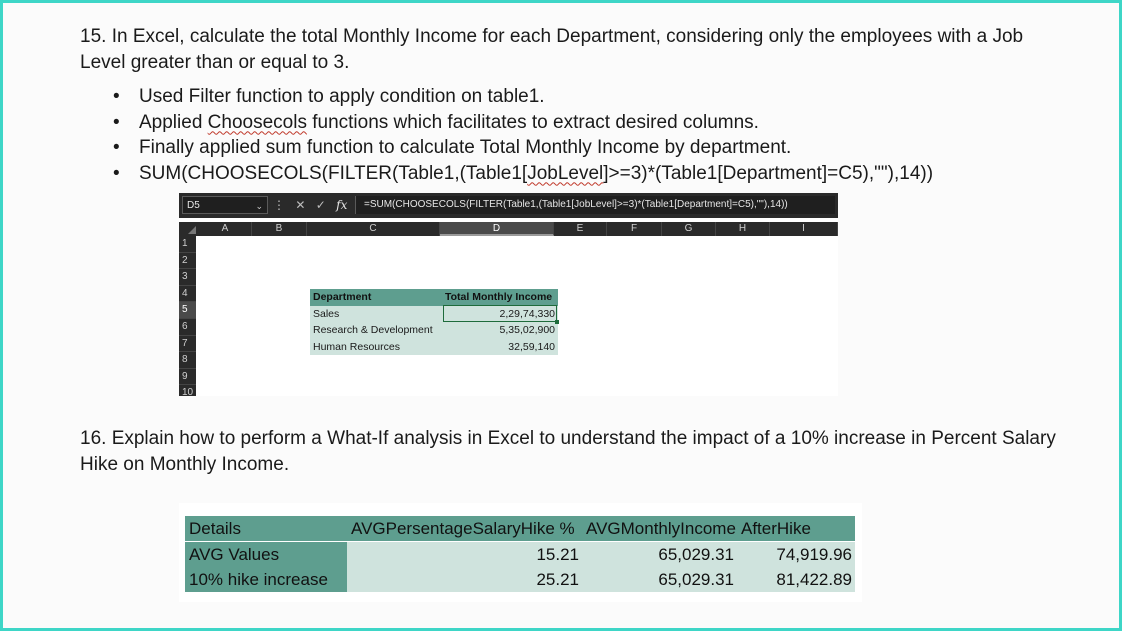 The height and width of the screenshot is (631, 1122). Describe the element at coordinates (743, 229) in the screenshot. I see `column-header: H` at that location.